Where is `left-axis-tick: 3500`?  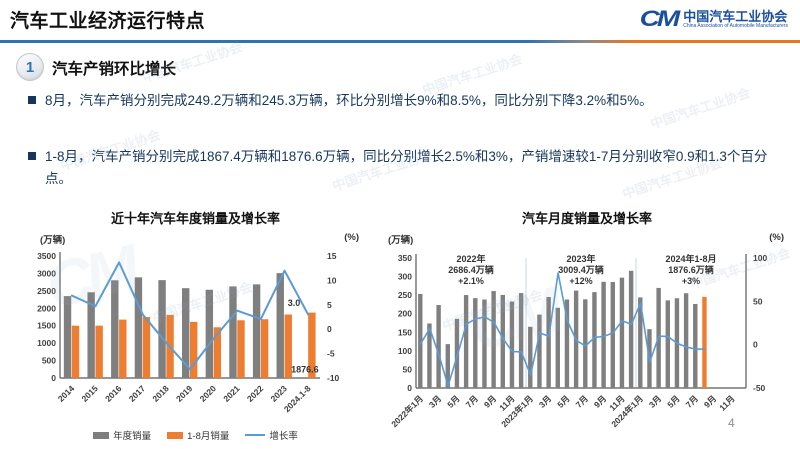
left-axis-tick: 3500 is located at coordinates (46, 256).